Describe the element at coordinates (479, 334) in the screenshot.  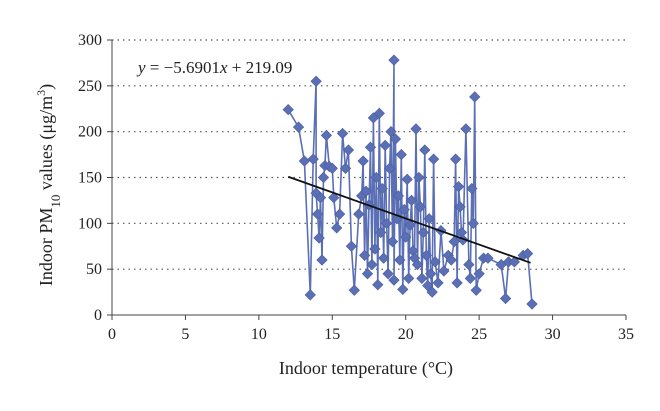
I see `x-tick-label-25: 25` at that location.